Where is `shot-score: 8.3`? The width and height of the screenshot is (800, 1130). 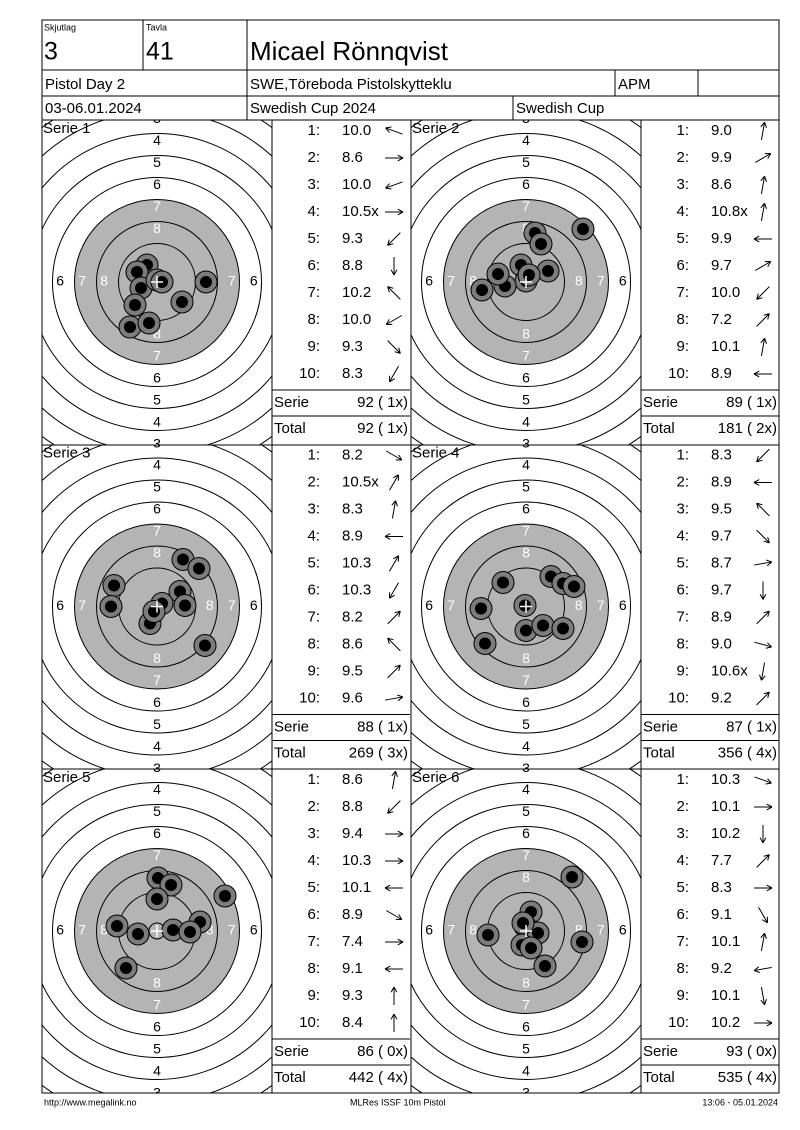
shot-score: 8.3 is located at coordinates (721, 454).